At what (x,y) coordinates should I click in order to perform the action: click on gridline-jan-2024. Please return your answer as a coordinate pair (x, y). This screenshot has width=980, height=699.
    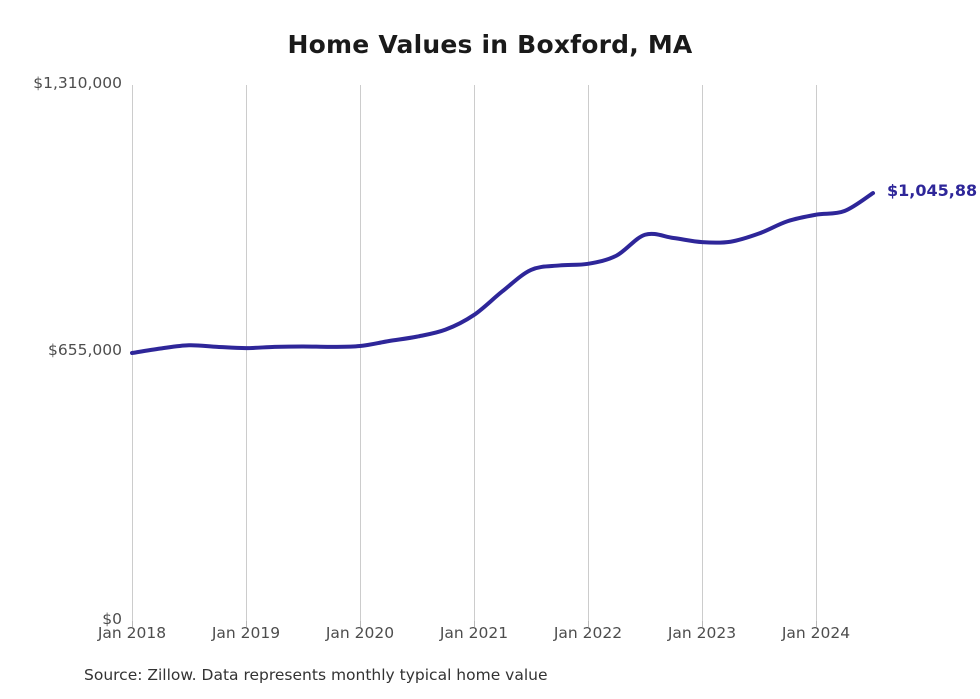
    Looking at the image, I should click on (816, 353).